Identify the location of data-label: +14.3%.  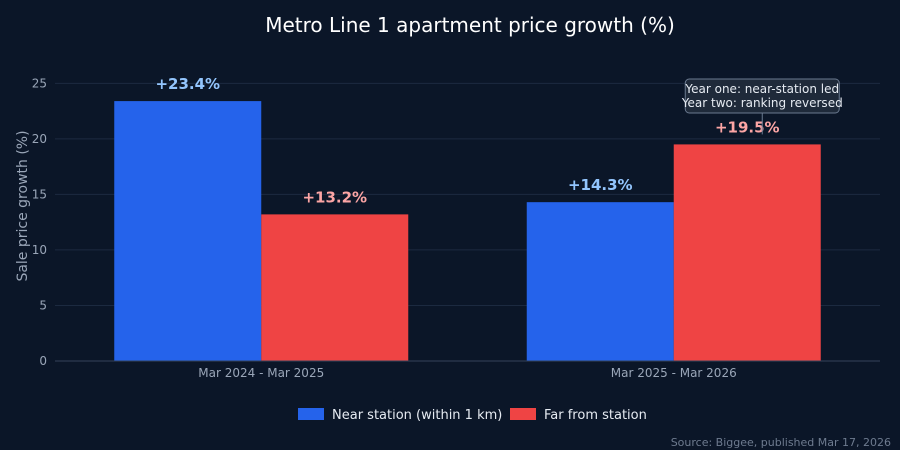
(600, 185).